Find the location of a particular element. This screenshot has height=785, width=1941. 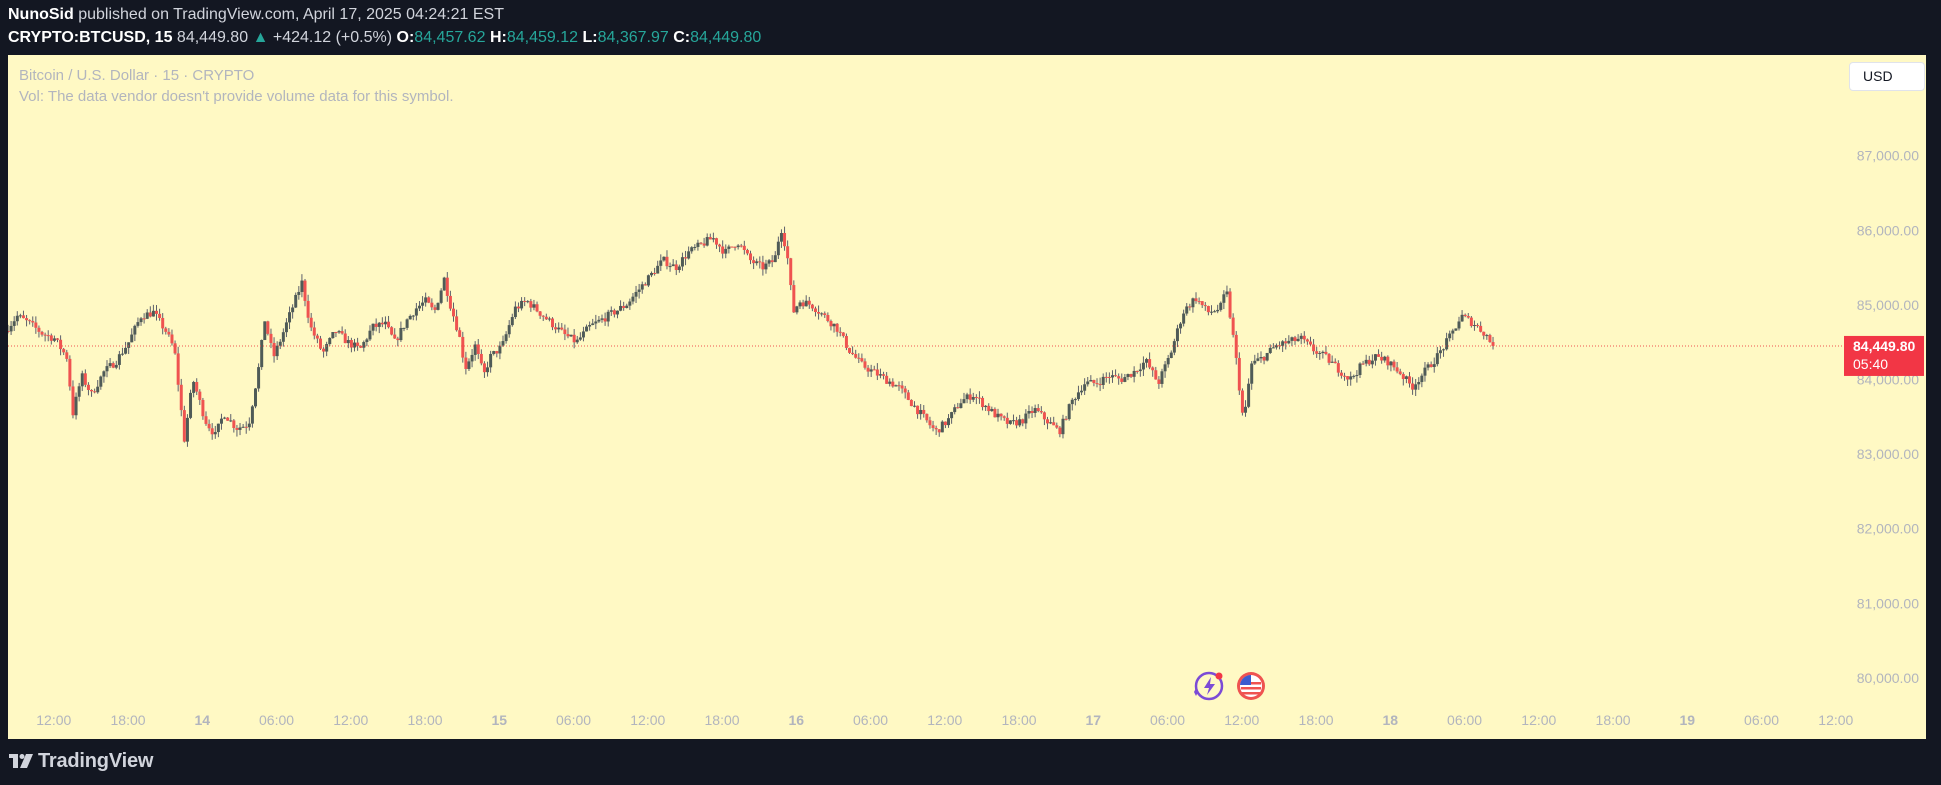

time-tick-label: 06:00 is located at coordinates (1167, 720).